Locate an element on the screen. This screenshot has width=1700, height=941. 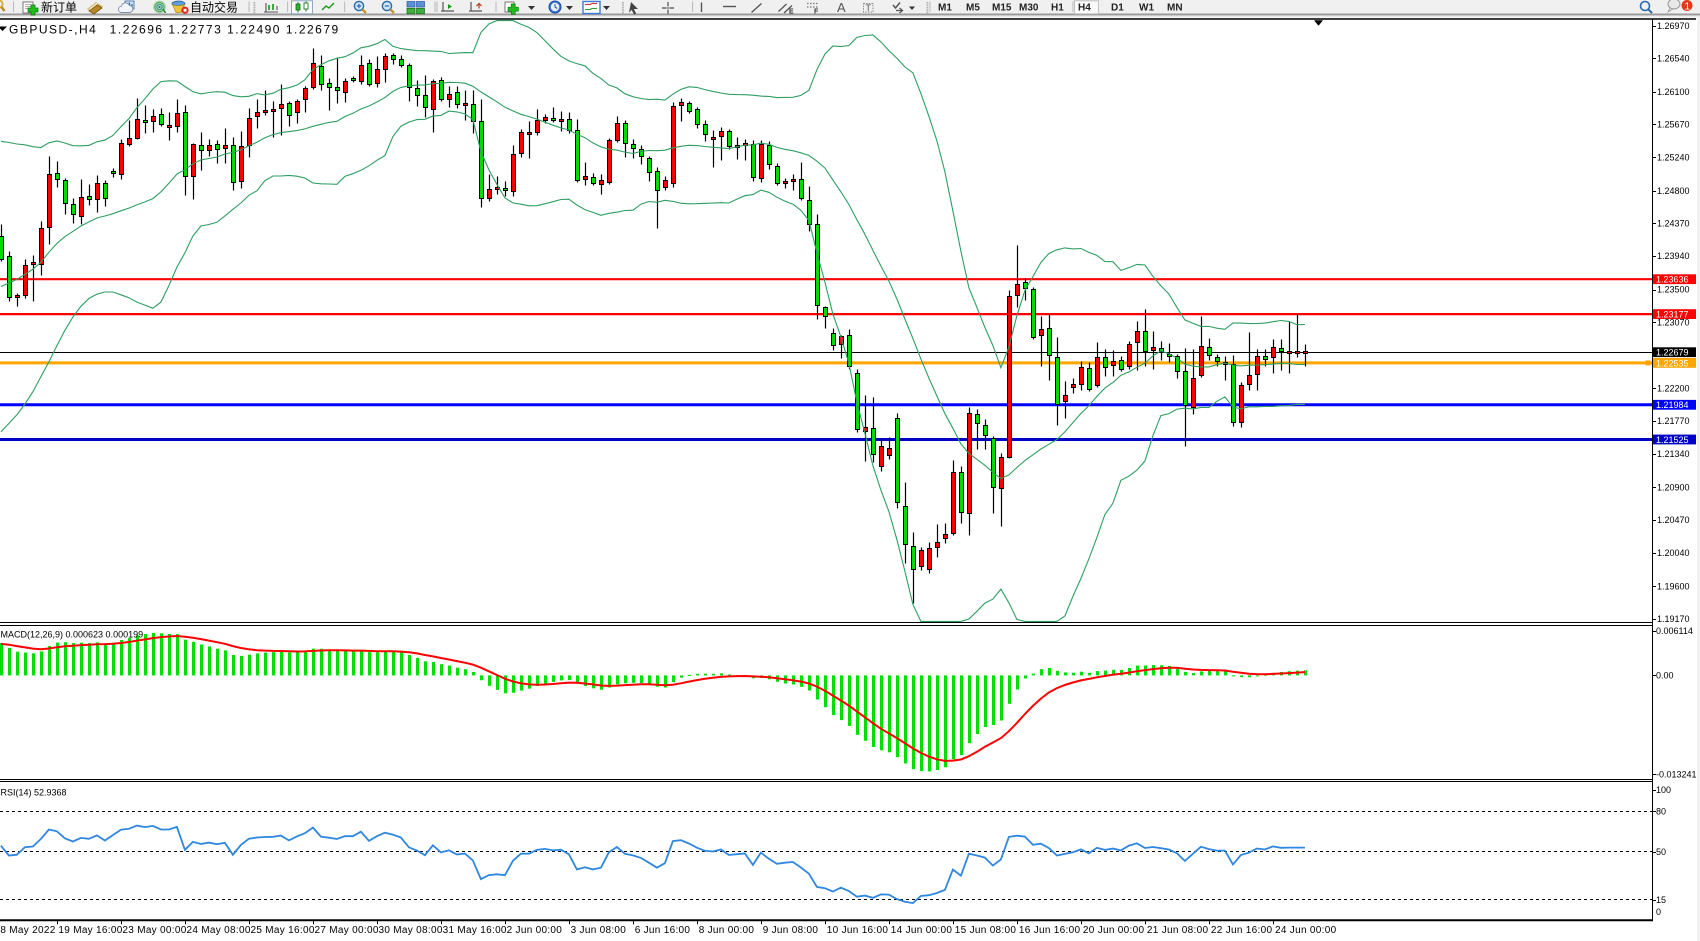
svg-text: 50 is located at coordinates (1661, 852).